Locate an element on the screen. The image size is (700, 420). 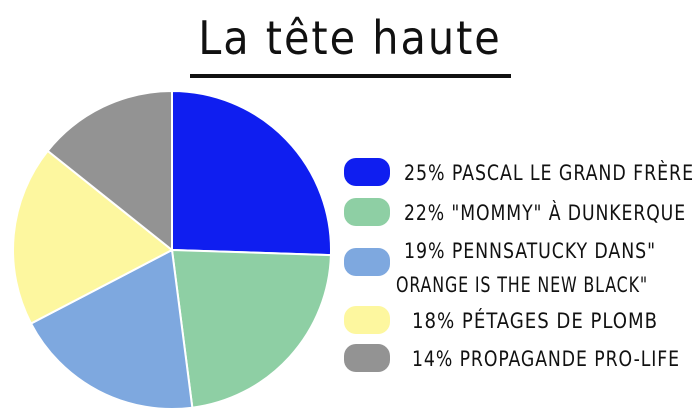
legend-label-3-line-2: Orange is the new black" is located at coordinates (522, 285).